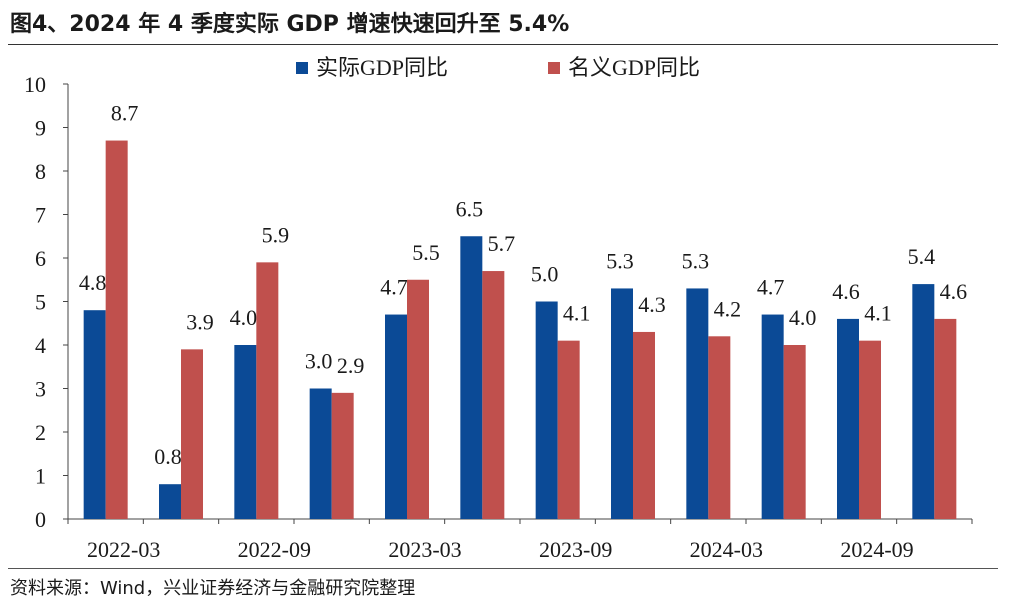 This screenshot has width=1030, height=606. I want to click on y-tick-label: 4, so click(40, 345).